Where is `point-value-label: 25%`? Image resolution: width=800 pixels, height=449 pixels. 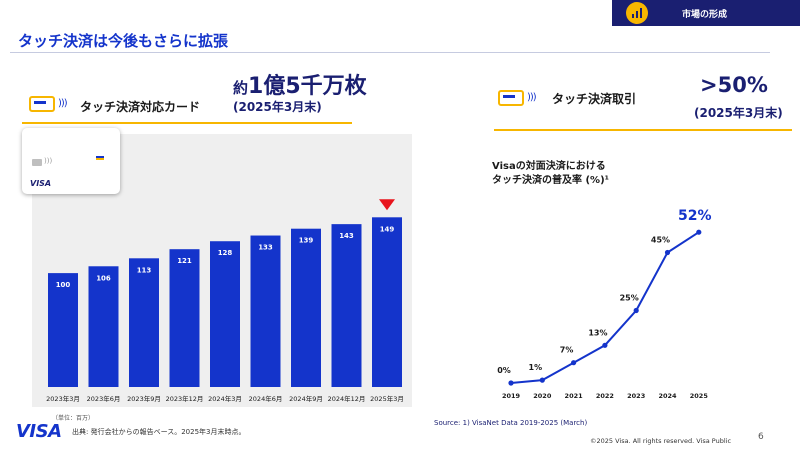 point-value-label: 25% is located at coordinates (629, 298).